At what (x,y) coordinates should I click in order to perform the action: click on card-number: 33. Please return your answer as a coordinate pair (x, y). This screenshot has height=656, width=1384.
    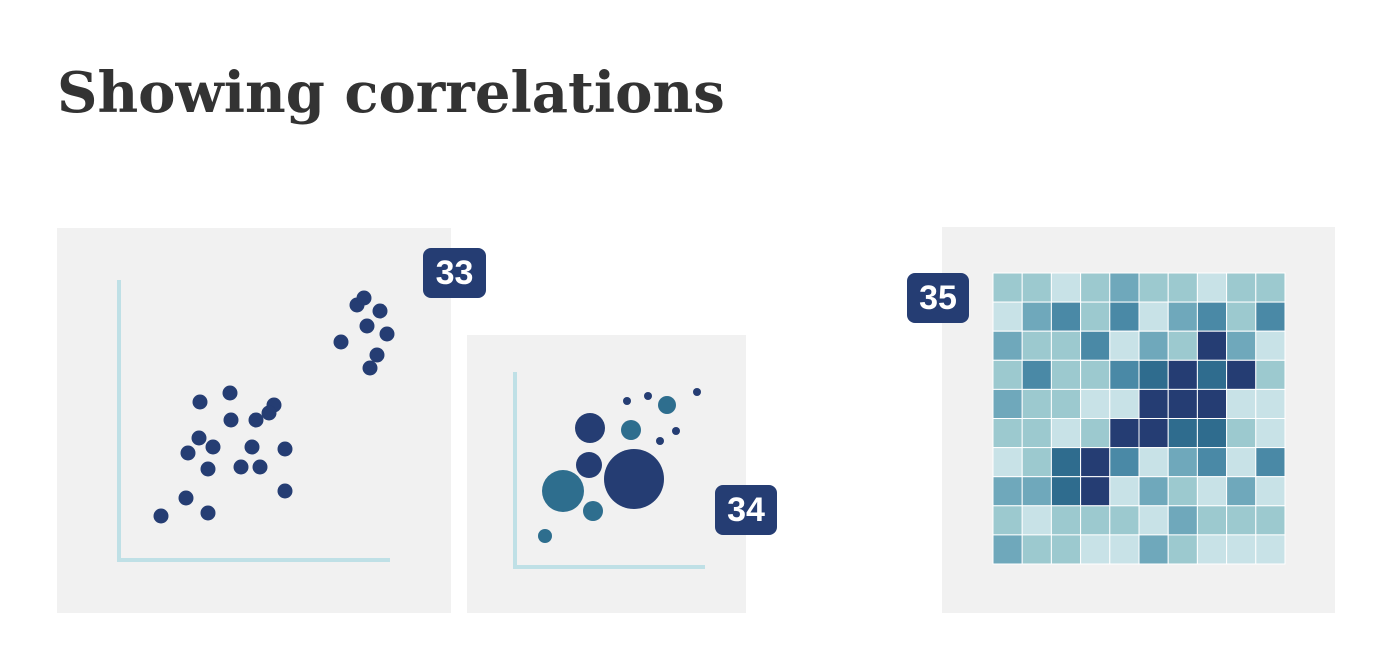
    Looking at the image, I should click on (455, 273).